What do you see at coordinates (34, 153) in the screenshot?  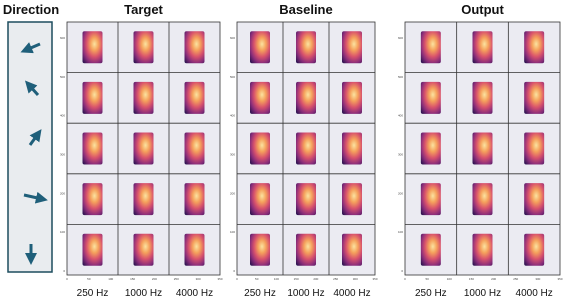 I see `direction-arrows` at bounding box center [34, 153].